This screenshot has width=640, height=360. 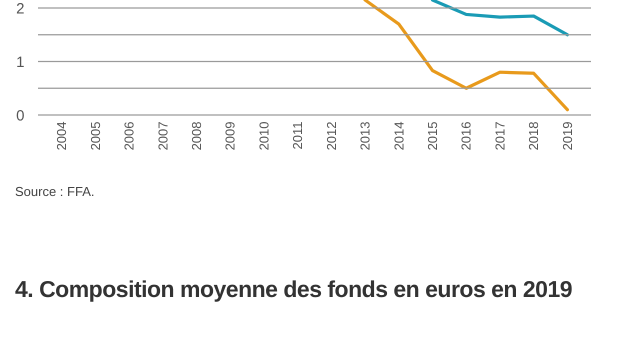 I want to click on x-tick-label: 2010, so click(x=264, y=136).